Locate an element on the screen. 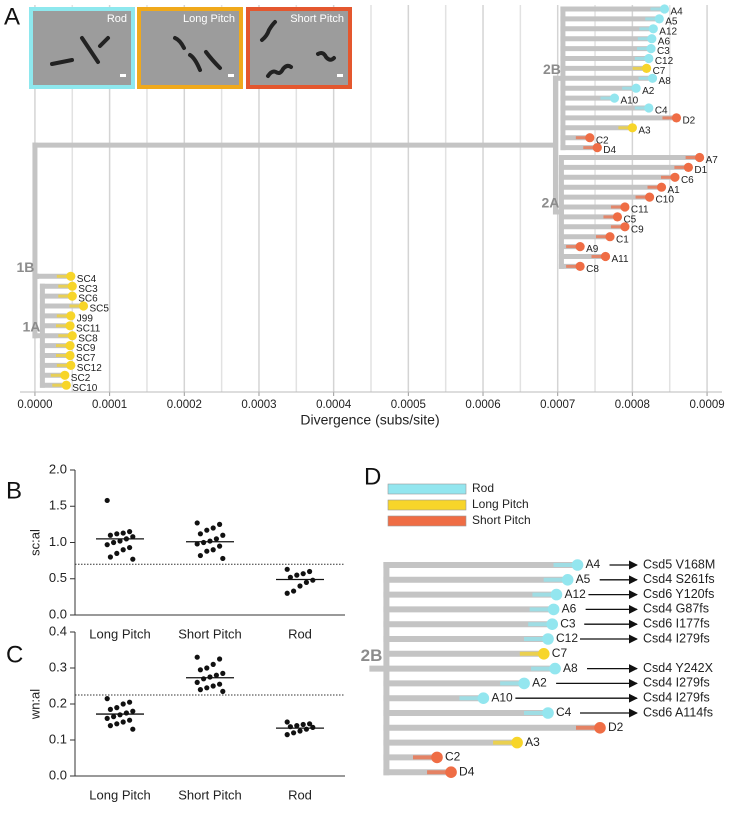  leaf-label: C12 is located at coordinates (567, 638).